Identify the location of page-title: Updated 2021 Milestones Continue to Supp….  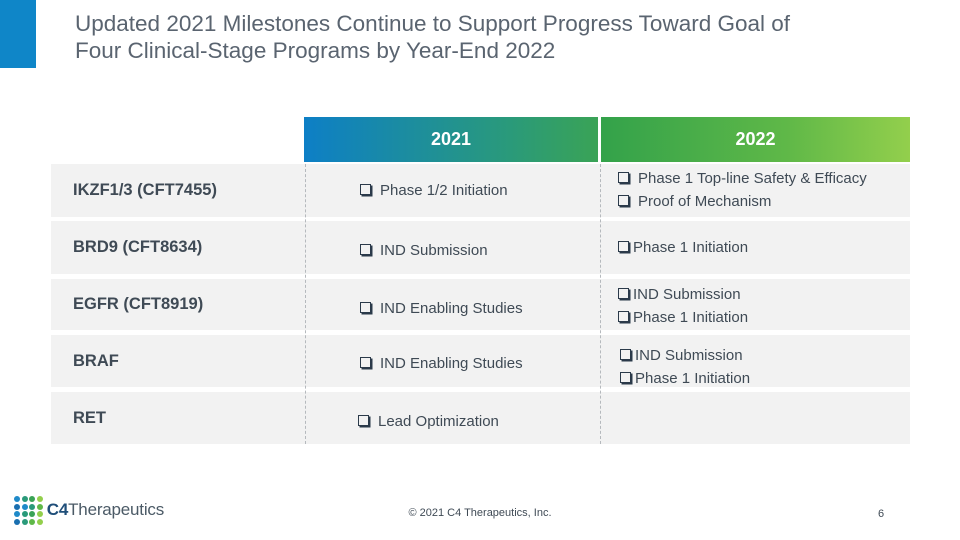
(505, 37).